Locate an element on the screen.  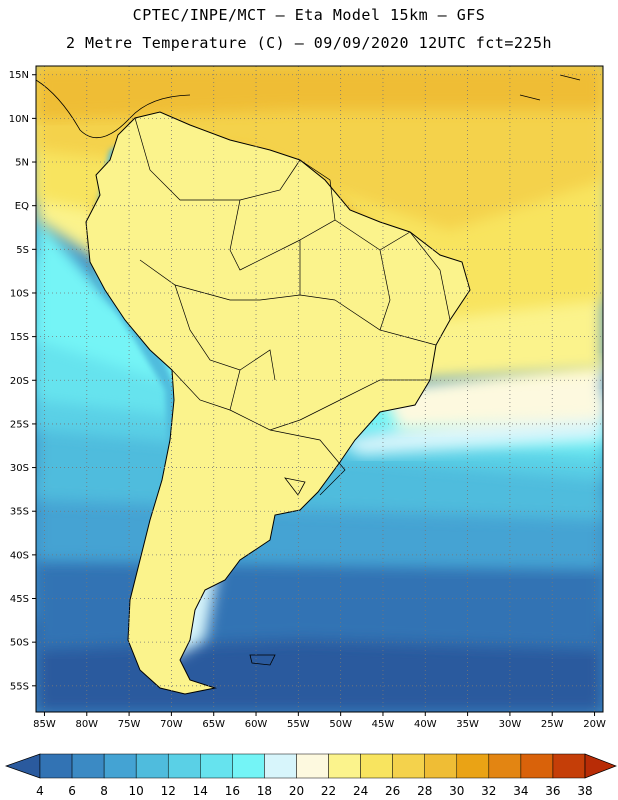
colorbar-label: 32 is located at coordinates (488, 791).